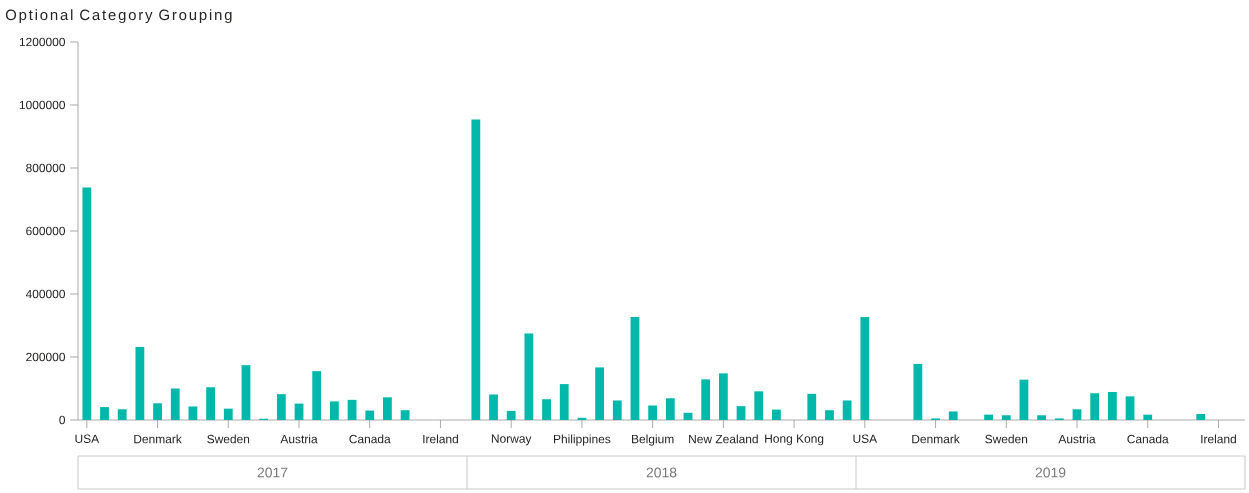  Describe the element at coordinates (723, 439) in the screenshot. I see `x-tick-label: New Zealand` at that location.